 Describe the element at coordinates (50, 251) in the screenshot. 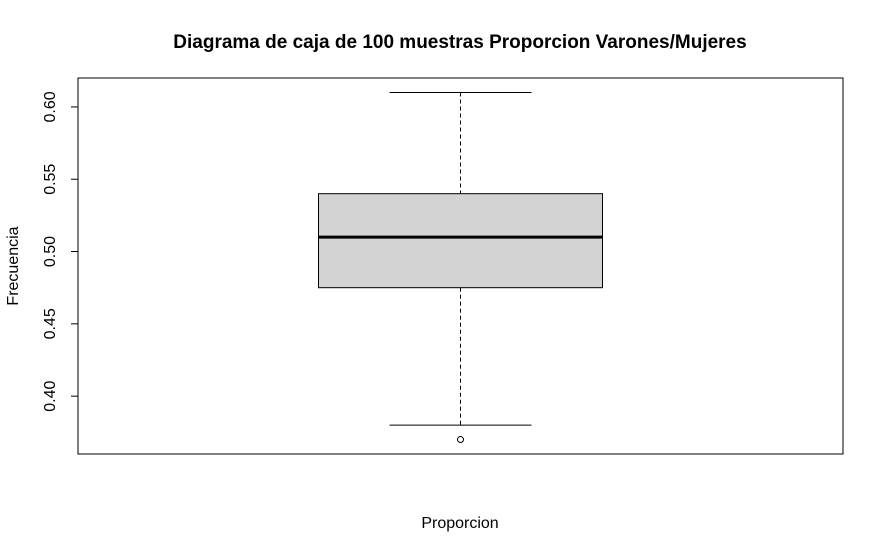

I see `y-tick-label: 0.50` at that location.